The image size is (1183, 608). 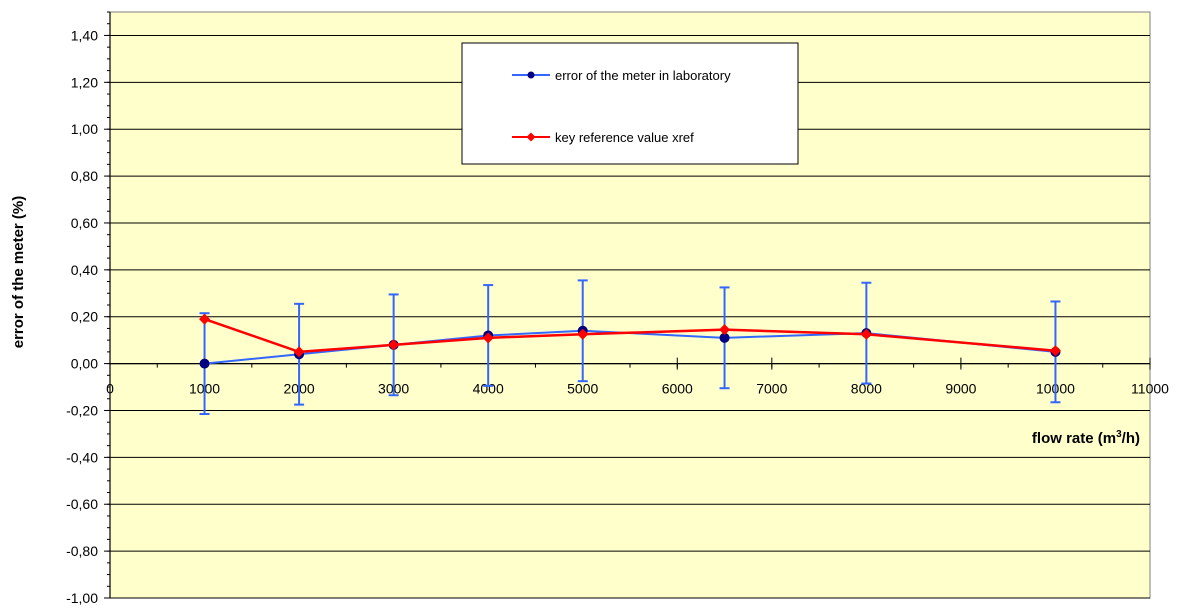 I want to click on x-tick-label: 8000, so click(x=866, y=389).